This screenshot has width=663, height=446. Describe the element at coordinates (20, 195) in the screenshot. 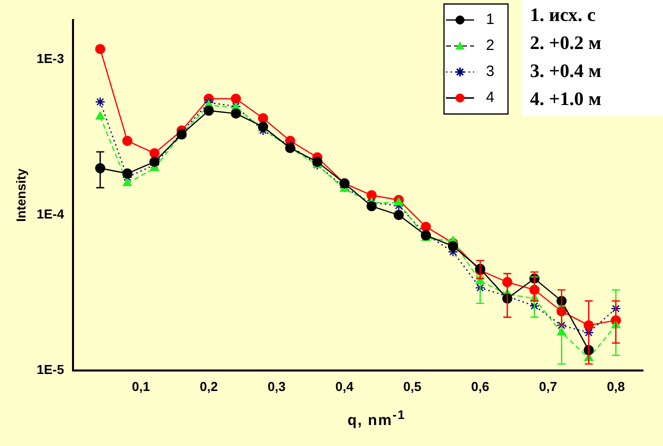

I see `y-axis-title: Intensity` at that location.